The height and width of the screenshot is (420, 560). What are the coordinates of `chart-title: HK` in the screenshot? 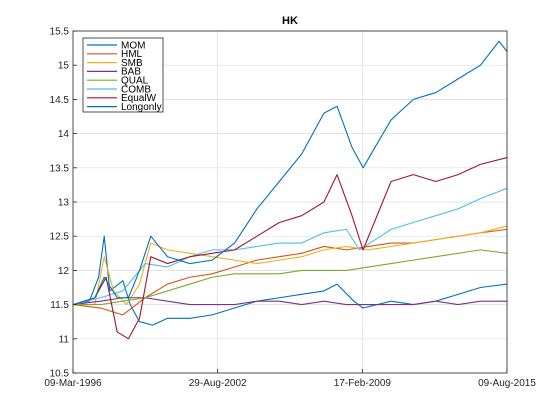 It's located at (290, 21).